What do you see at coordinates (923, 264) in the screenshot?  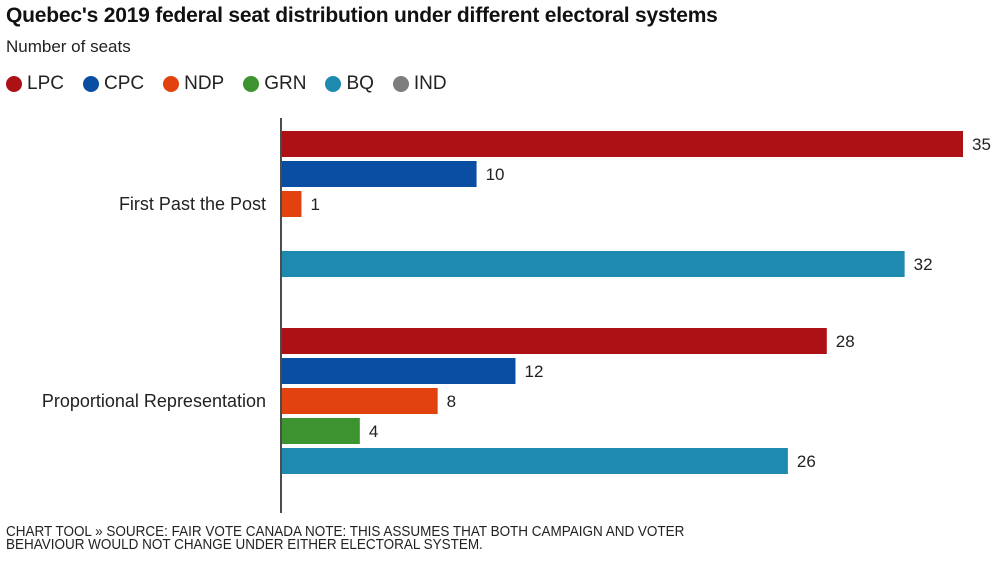 I see `data-label: 32` at bounding box center [923, 264].